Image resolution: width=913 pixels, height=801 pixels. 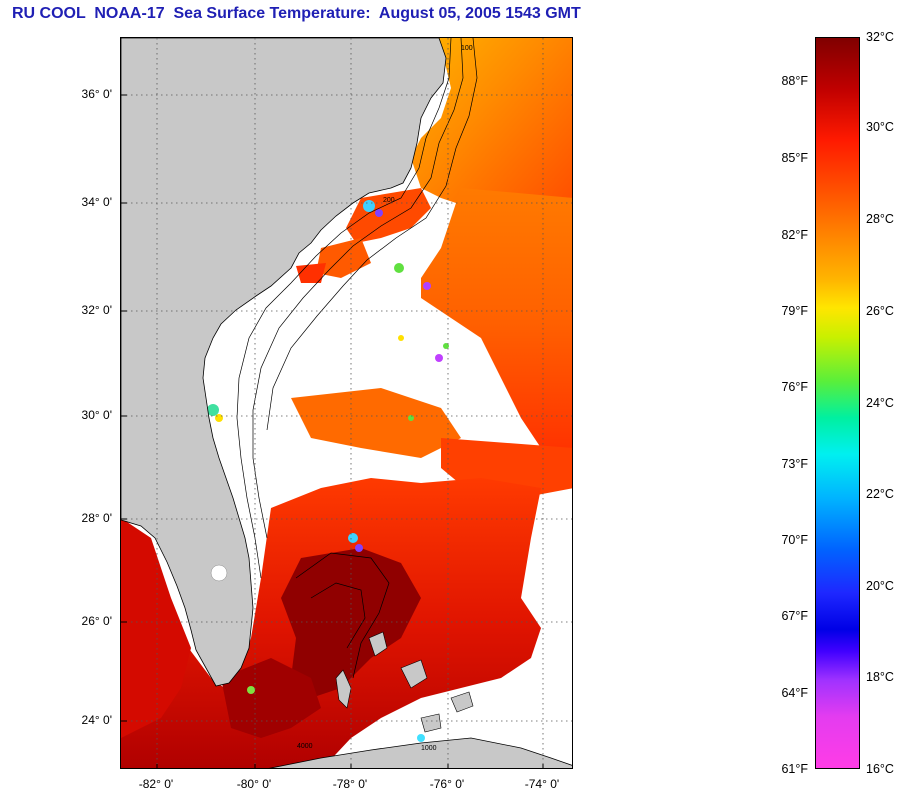 What do you see at coordinates (794, 464) in the screenshot?
I see `colorbar-f-label: 73°F` at bounding box center [794, 464].